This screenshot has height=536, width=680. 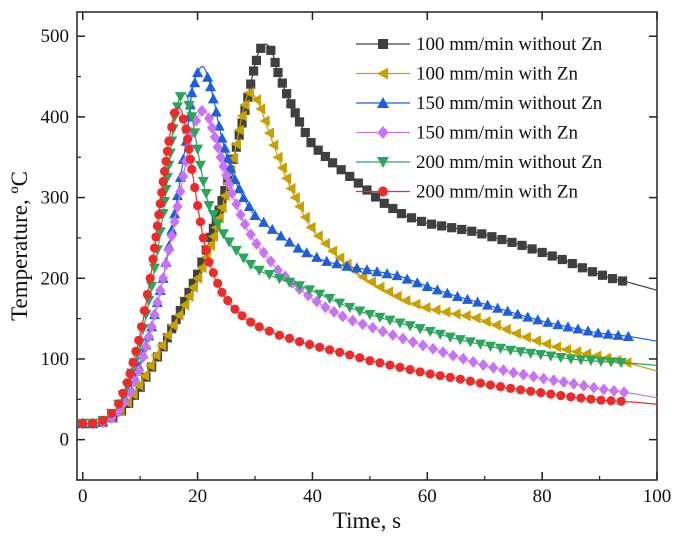 What do you see at coordinates (479, 103) in the screenshot?
I see `legend-item: 150 mm/min without Zn` at bounding box center [479, 103].